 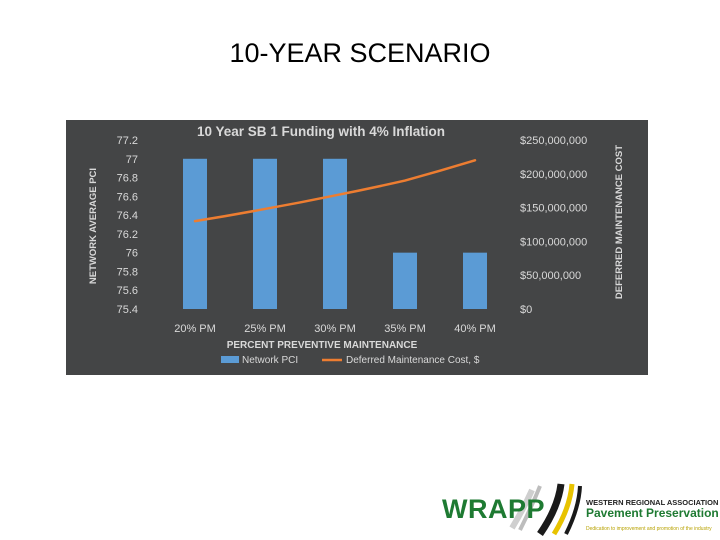 I want to click on x-tick-label: 40% PM, so click(x=475, y=329).